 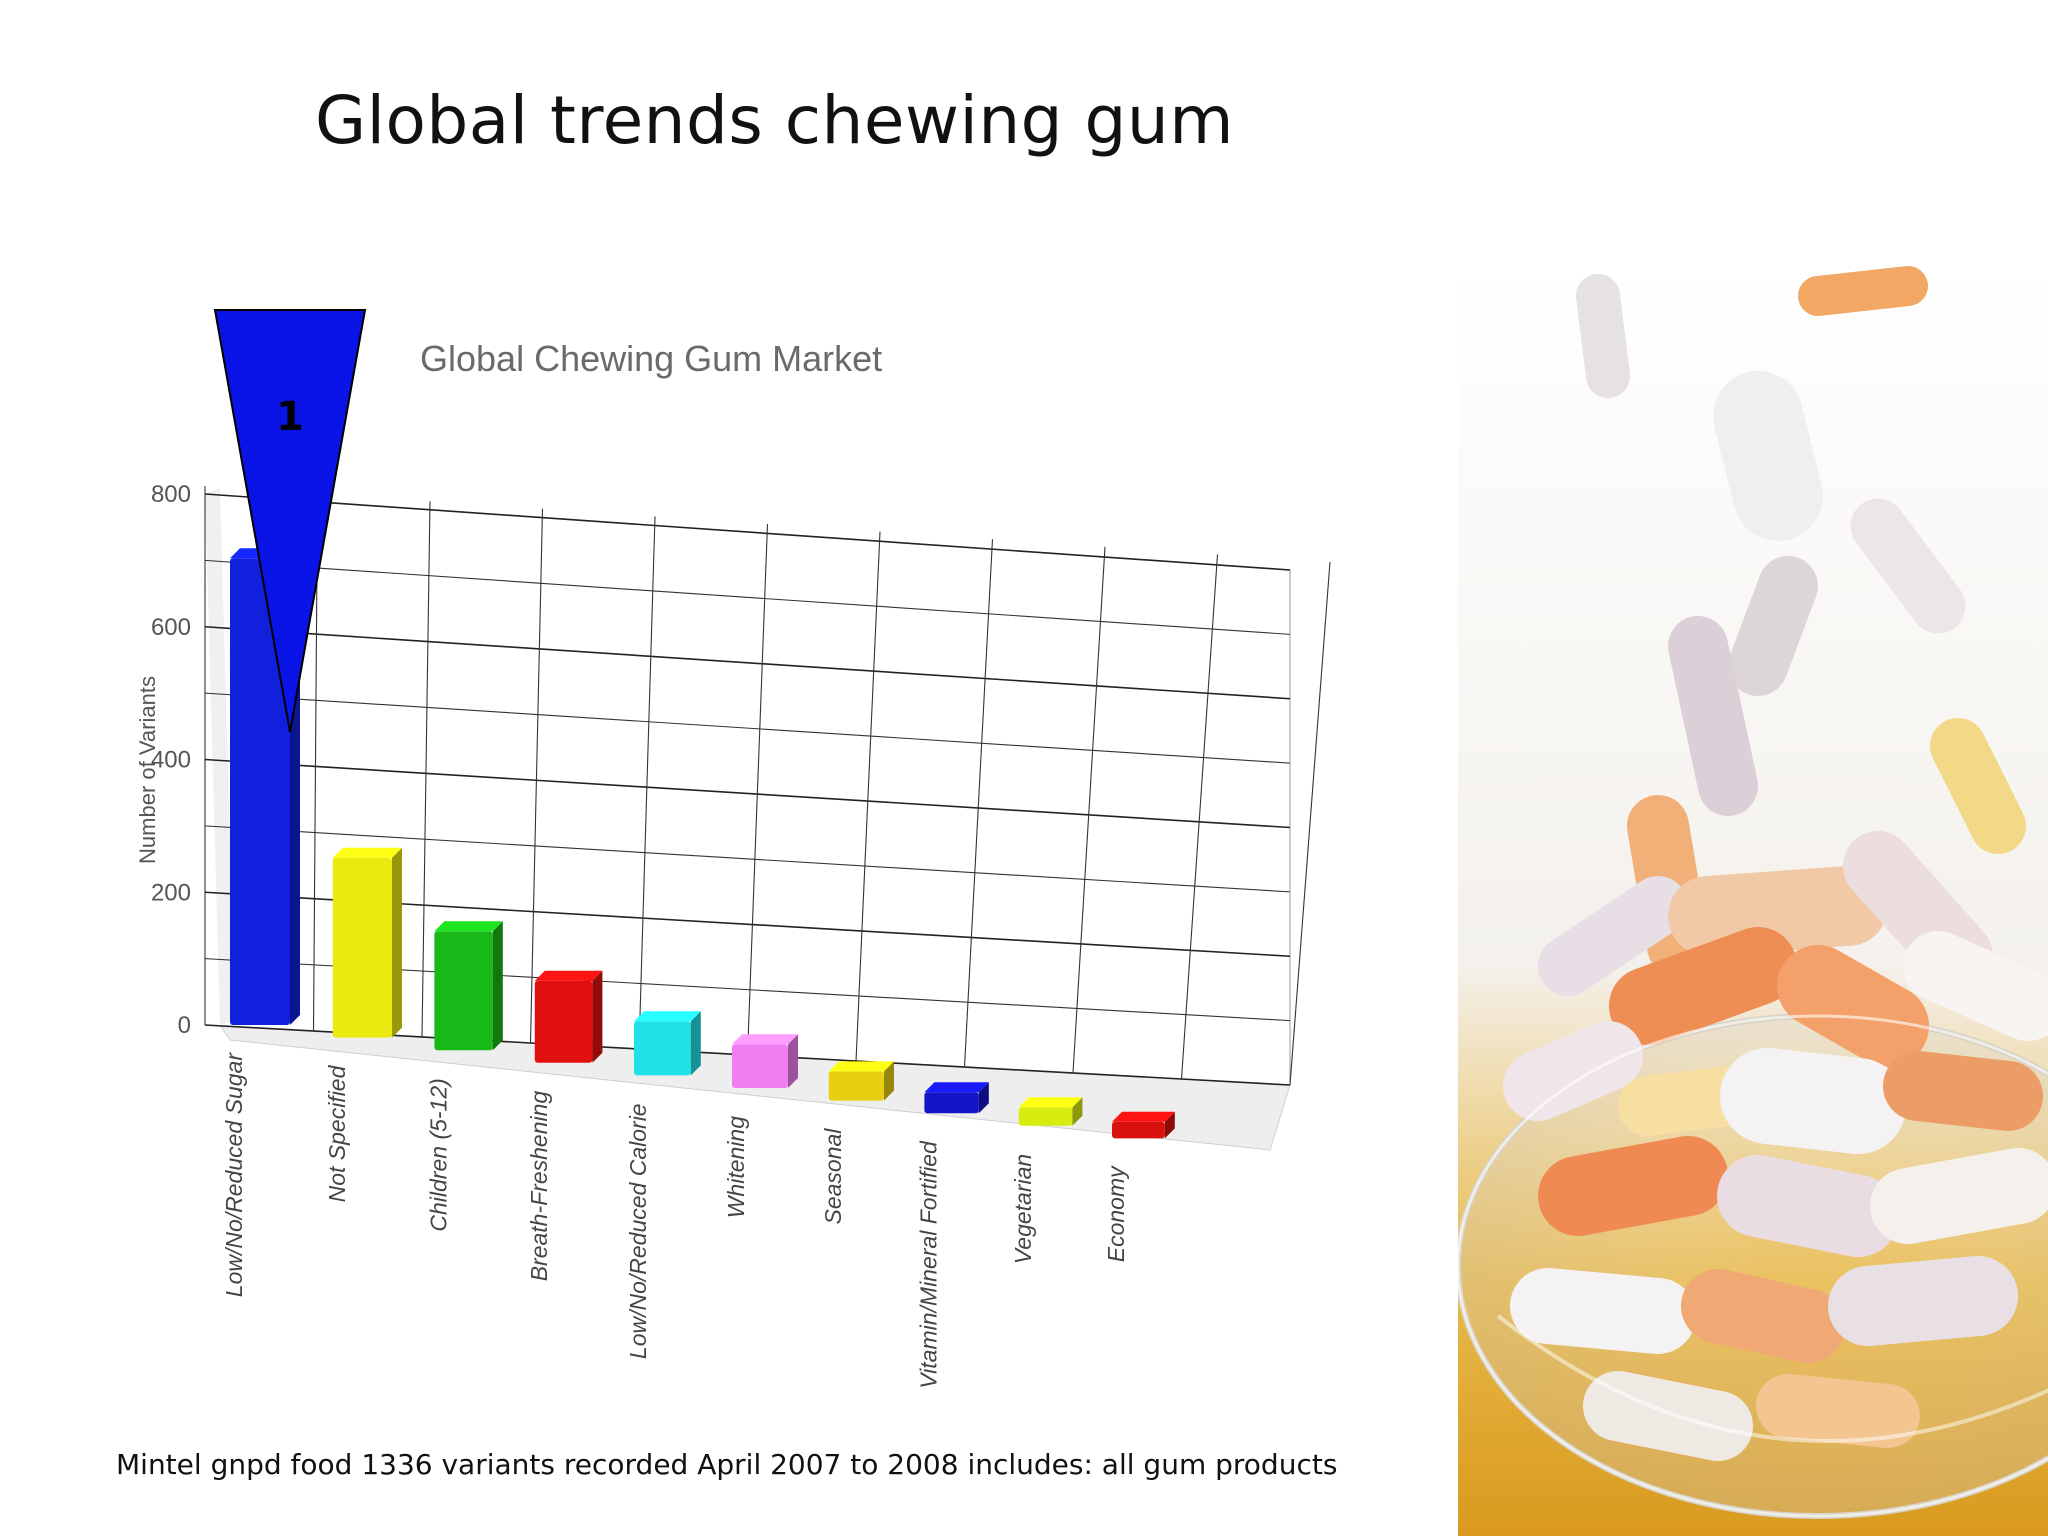 I want to click on callout-arrow, so click(x=290, y=521).